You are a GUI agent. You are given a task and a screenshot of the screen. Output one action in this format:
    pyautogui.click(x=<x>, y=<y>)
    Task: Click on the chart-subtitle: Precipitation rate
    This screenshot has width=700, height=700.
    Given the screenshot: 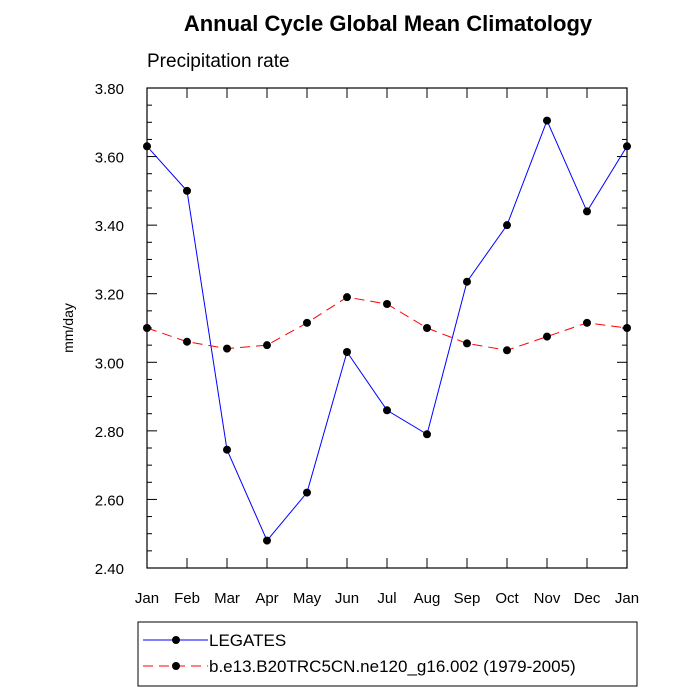 What is the action you would take?
    pyautogui.click(x=218, y=61)
    